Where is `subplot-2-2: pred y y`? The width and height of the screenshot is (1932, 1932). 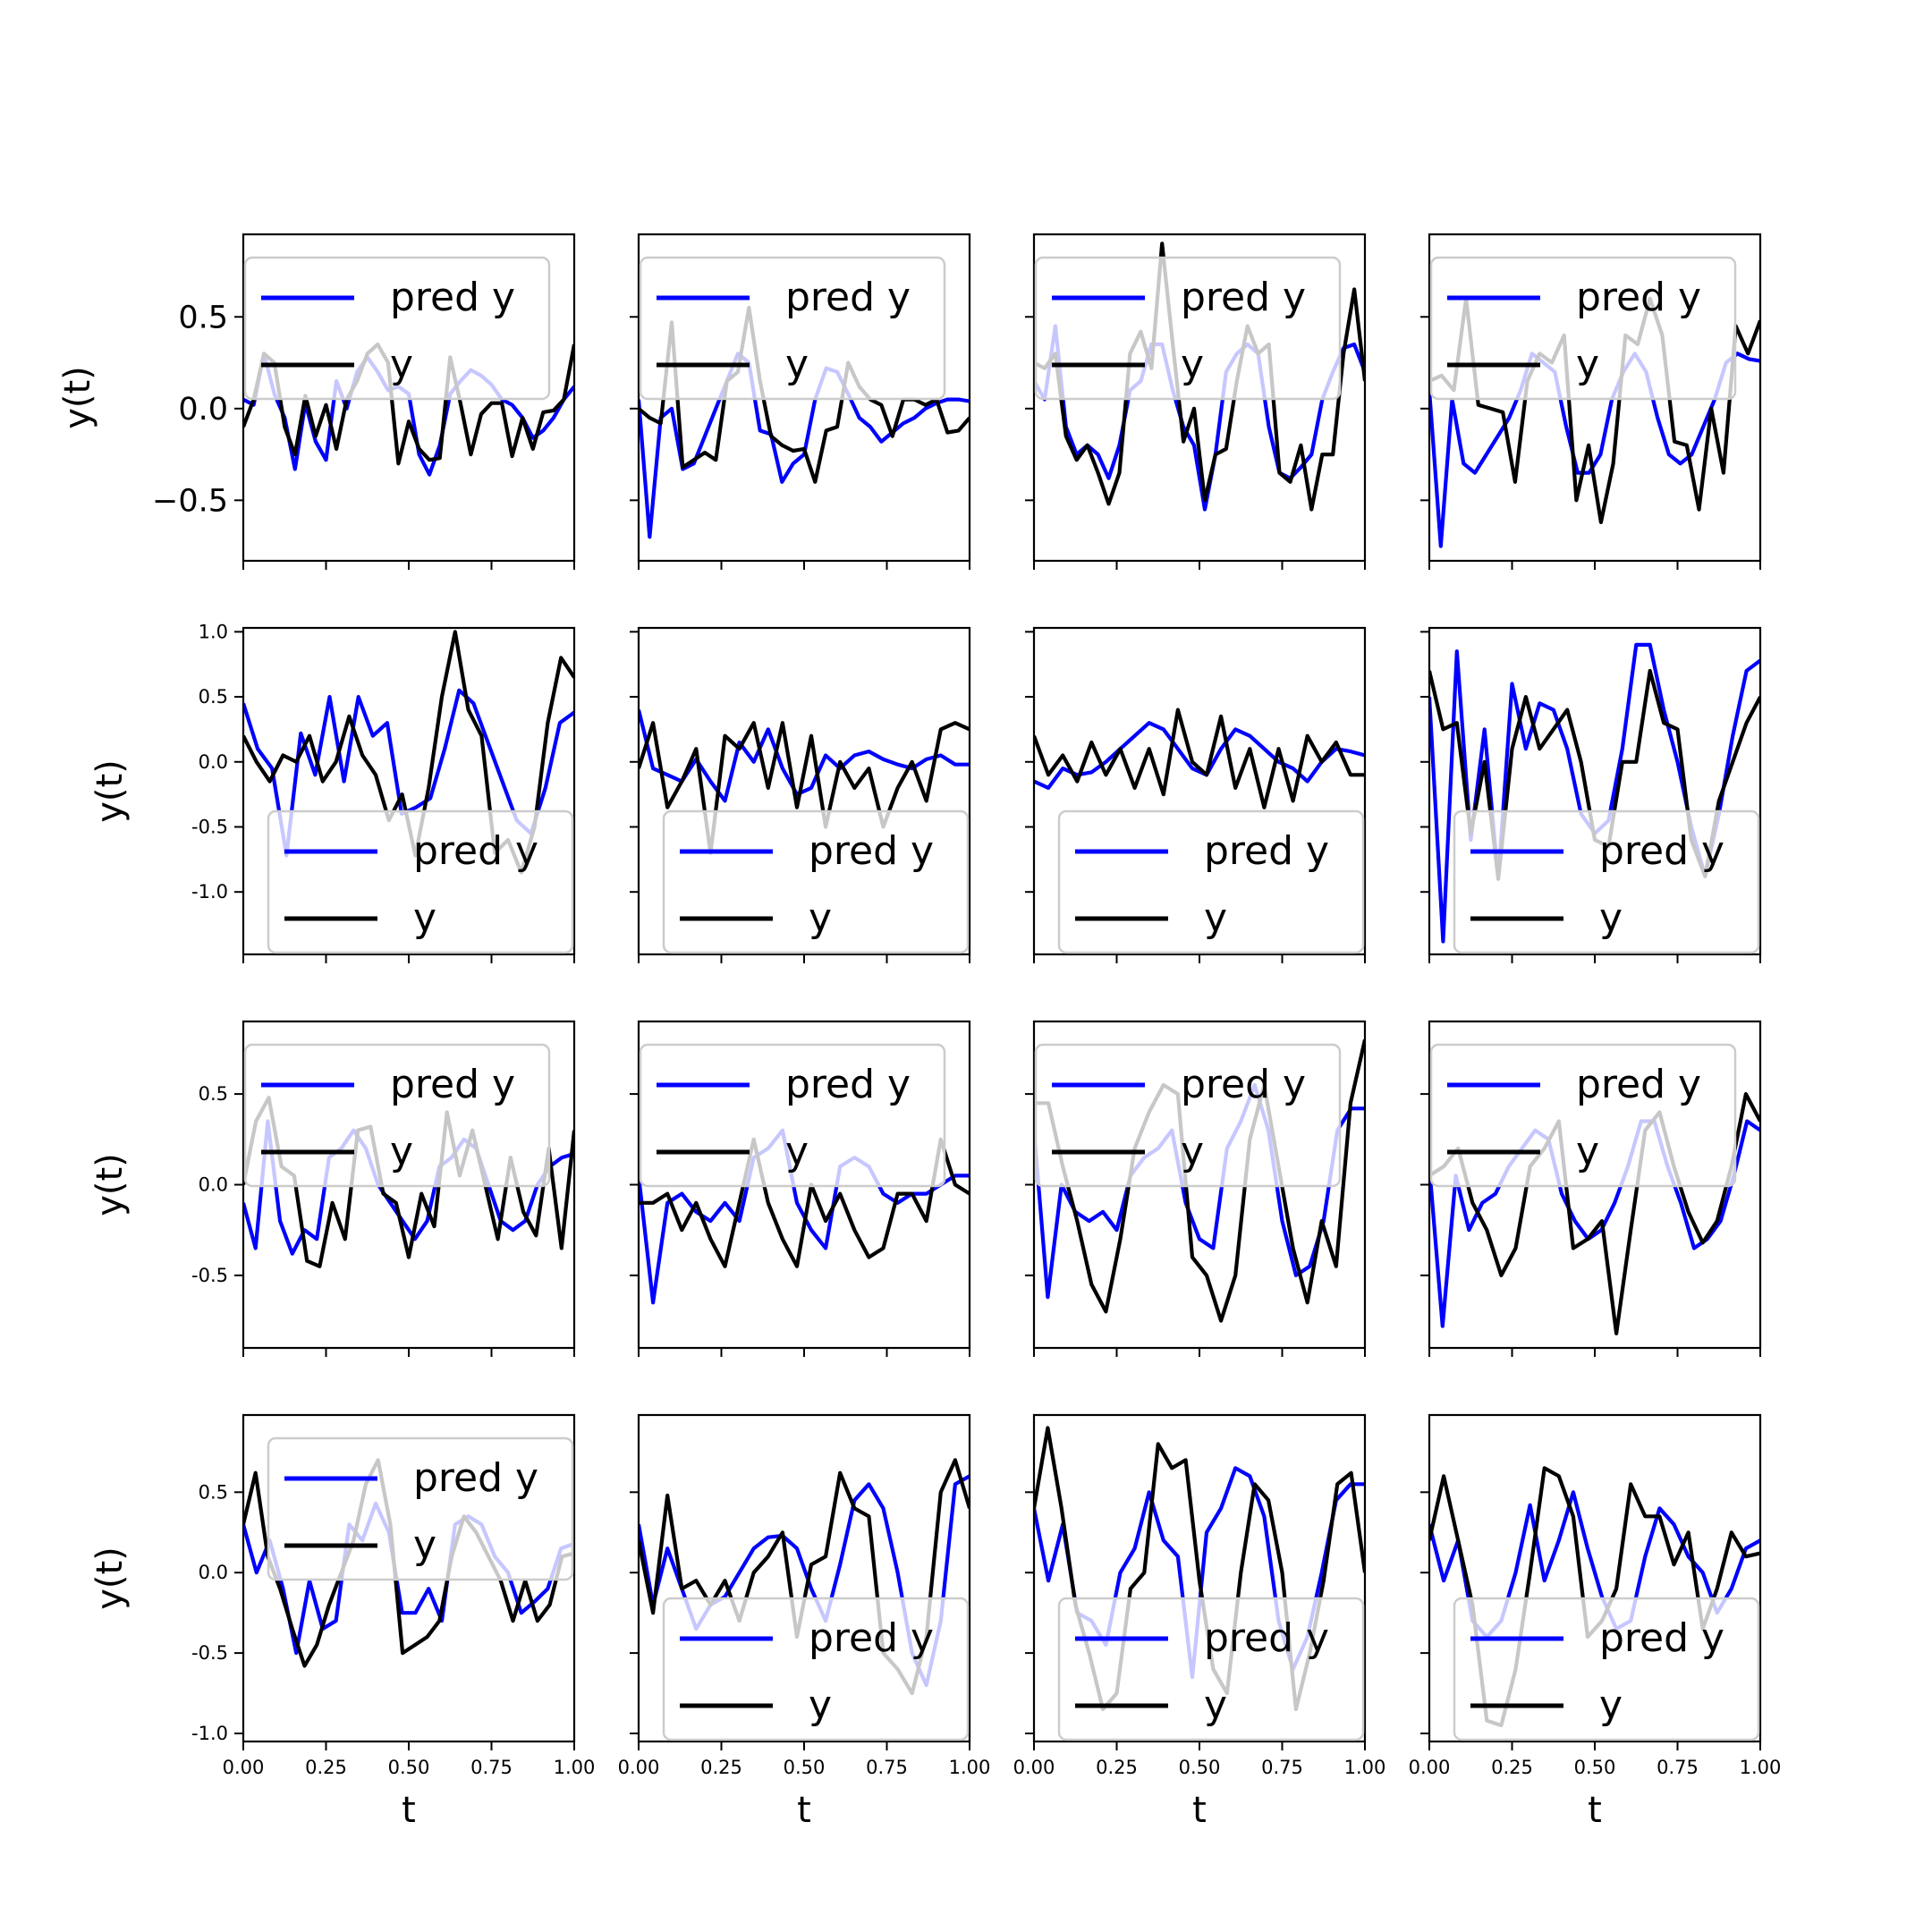 subplot-2-2: pred y y is located at coordinates (1196, 1188).